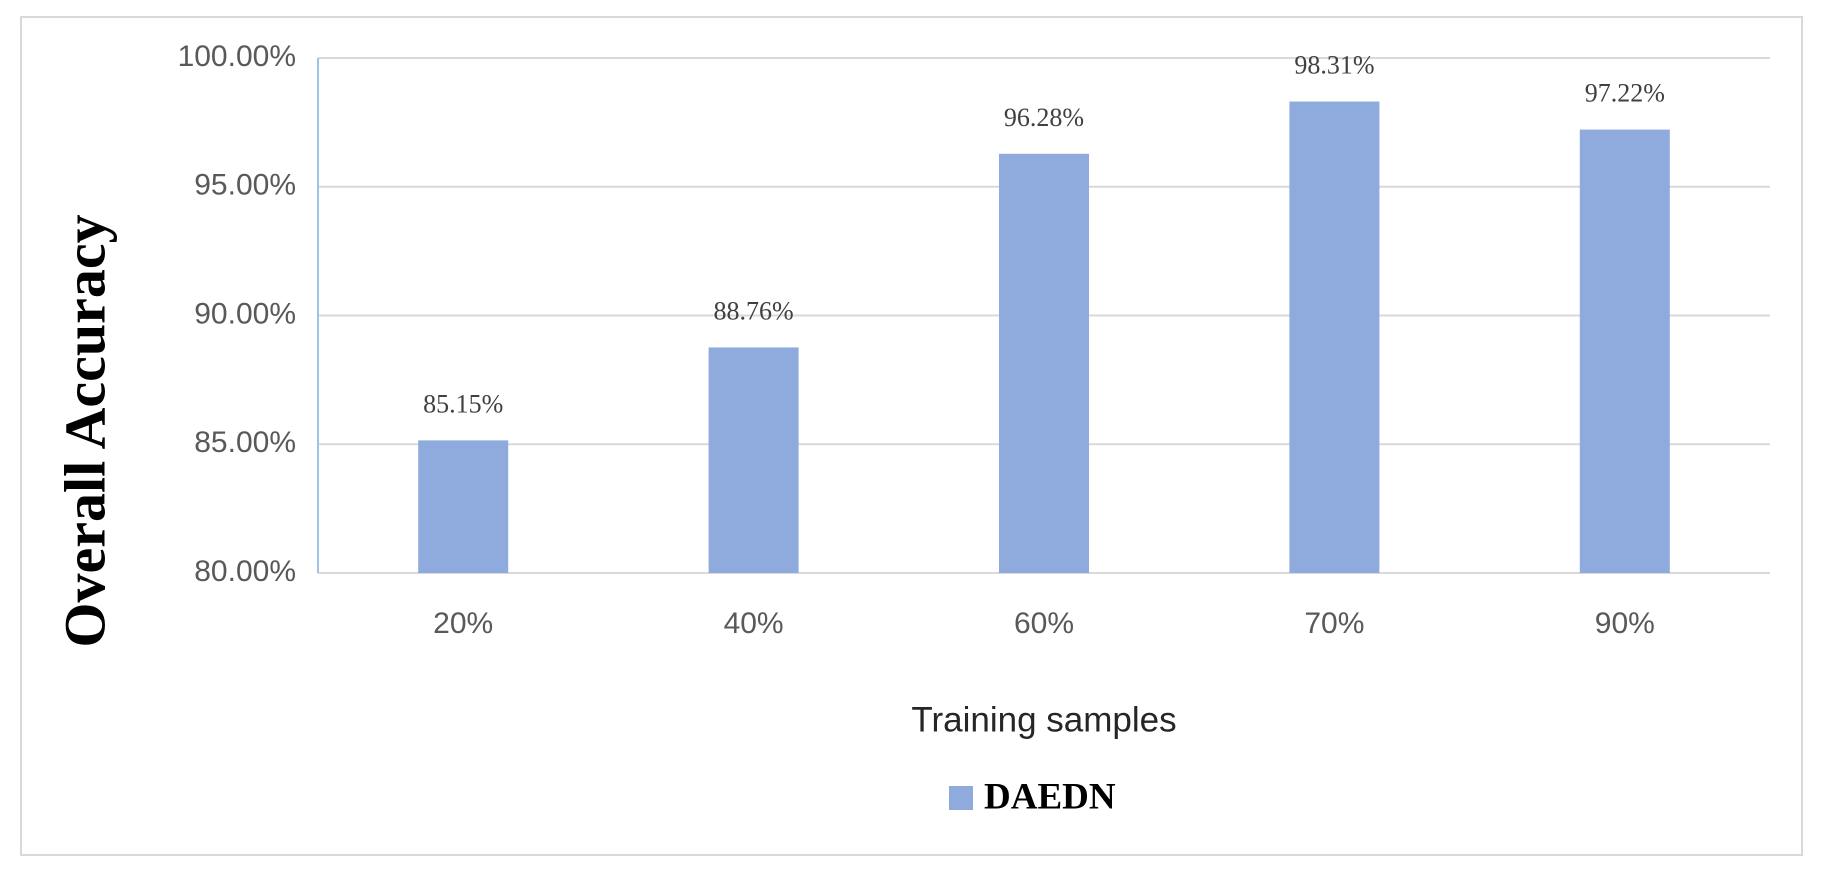 The image size is (1826, 873). What do you see at coordinates (245, 571) in the screenshot?
I see `y-tick-label: 80.00%` at bounding box center [245, 571].